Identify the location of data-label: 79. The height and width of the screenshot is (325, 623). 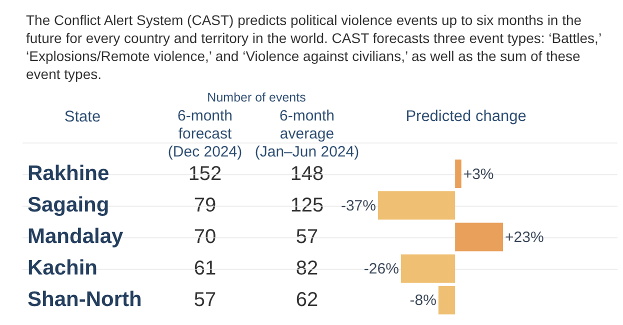
(205, 205).